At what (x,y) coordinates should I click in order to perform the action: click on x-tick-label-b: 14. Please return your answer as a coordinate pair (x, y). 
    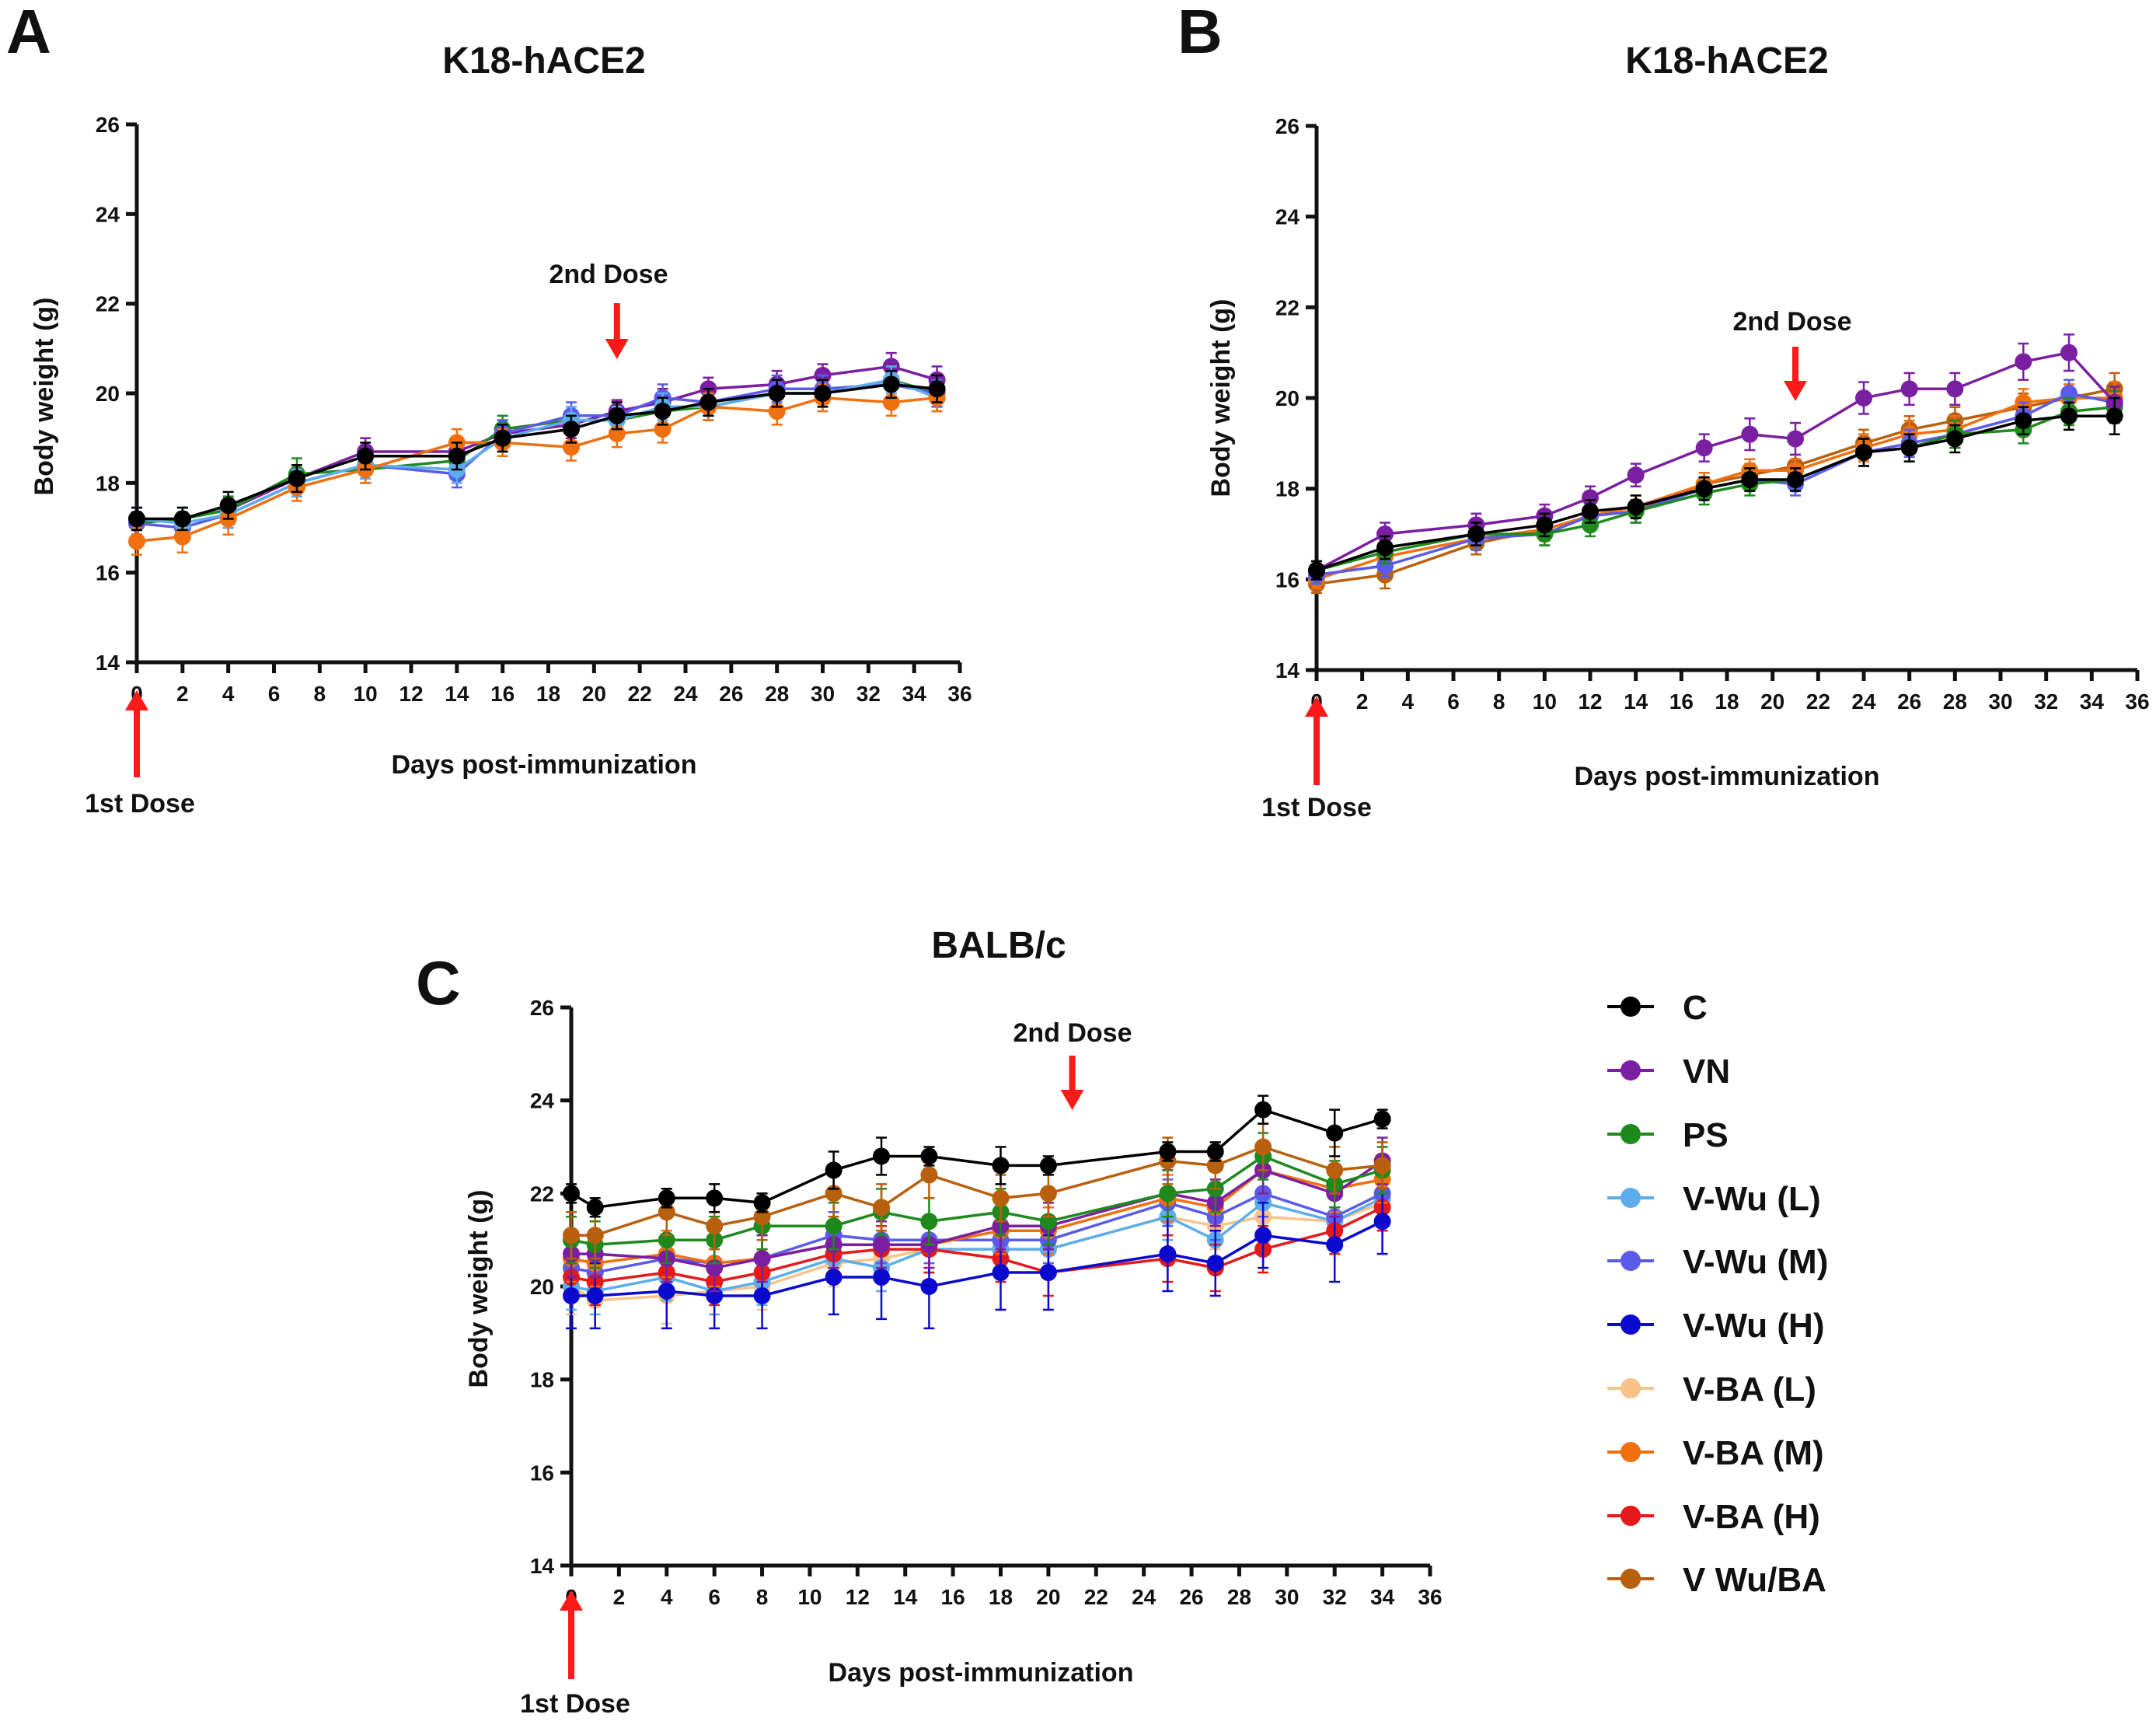
    Looking at the image, I should click on (1636, 701).